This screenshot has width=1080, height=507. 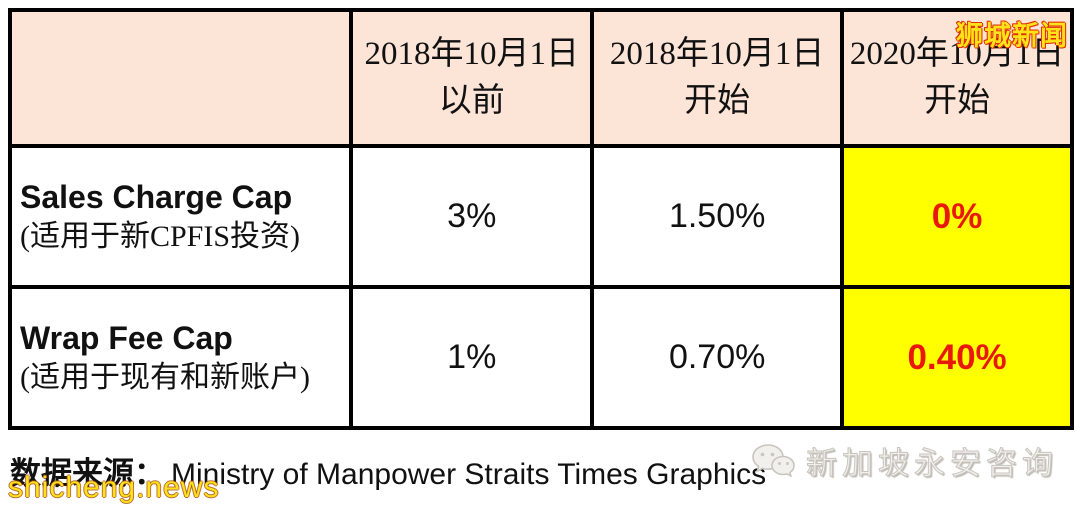 I want to click on row-note: (适用于新CPFIS投资), so click(x=160, y=236).